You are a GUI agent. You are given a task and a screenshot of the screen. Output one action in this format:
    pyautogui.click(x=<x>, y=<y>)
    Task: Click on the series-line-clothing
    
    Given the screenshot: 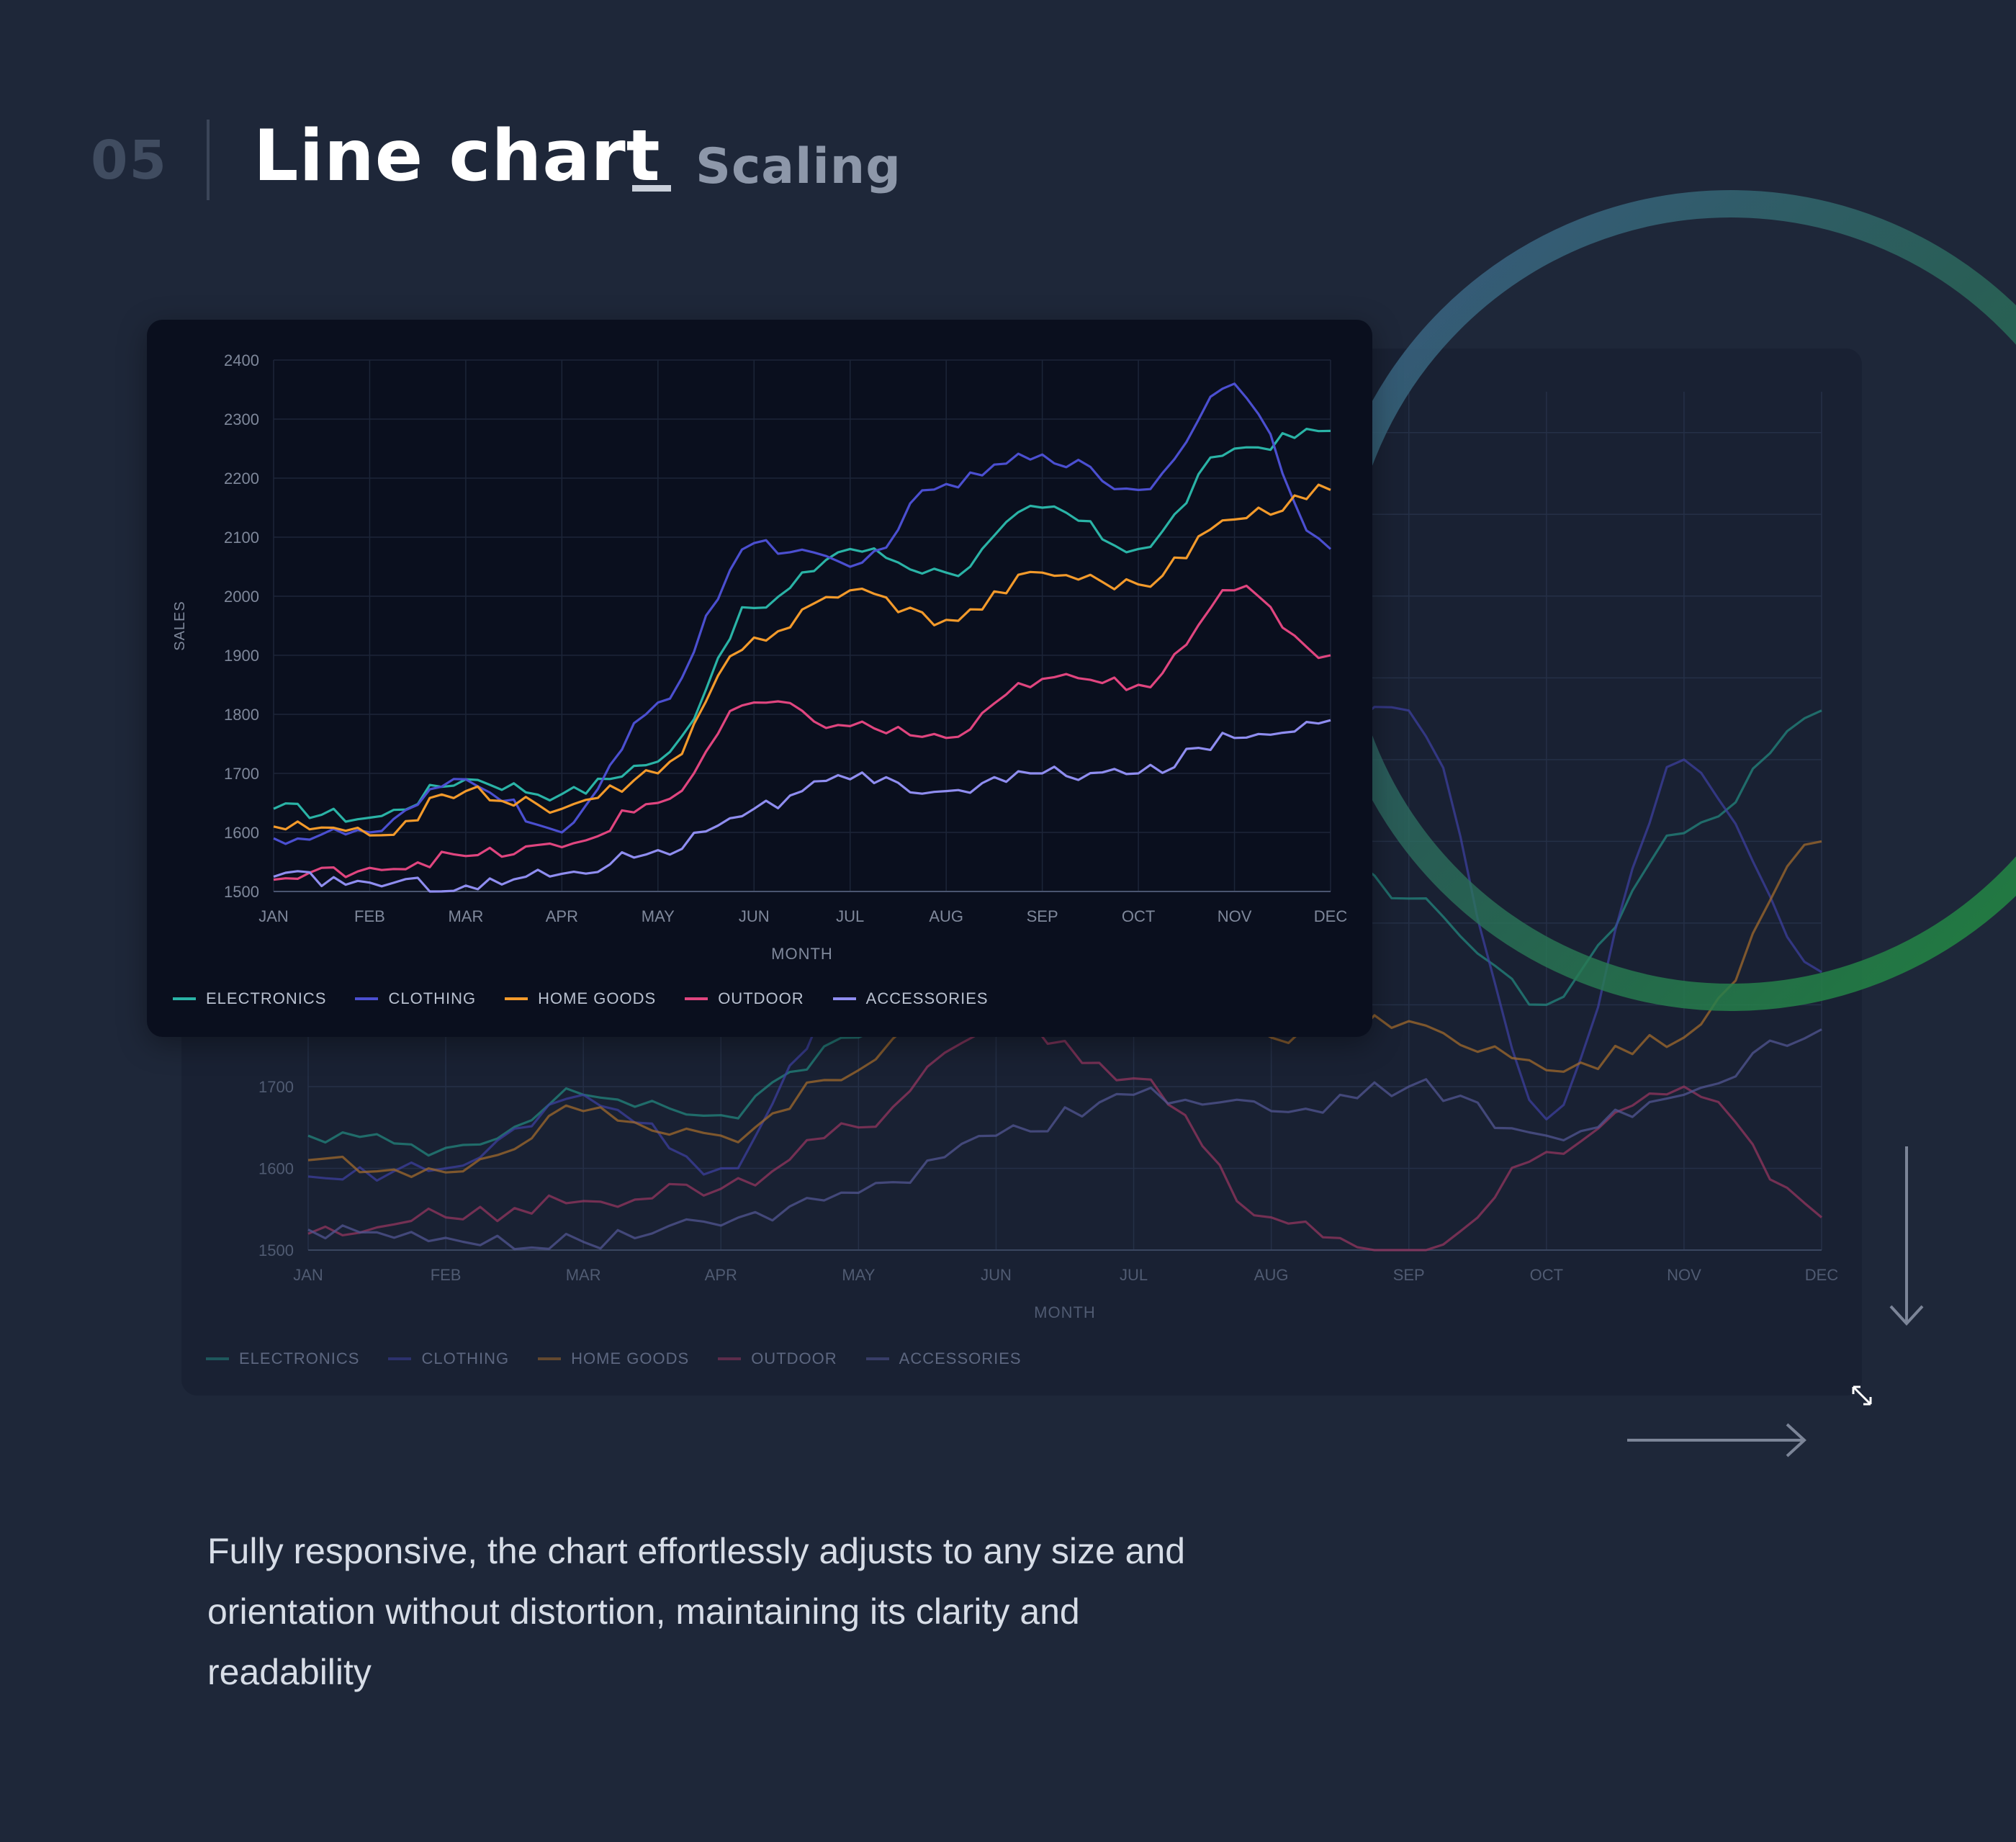 What is the action you would take?
    pyautogui.click(x=802, y=613)
    